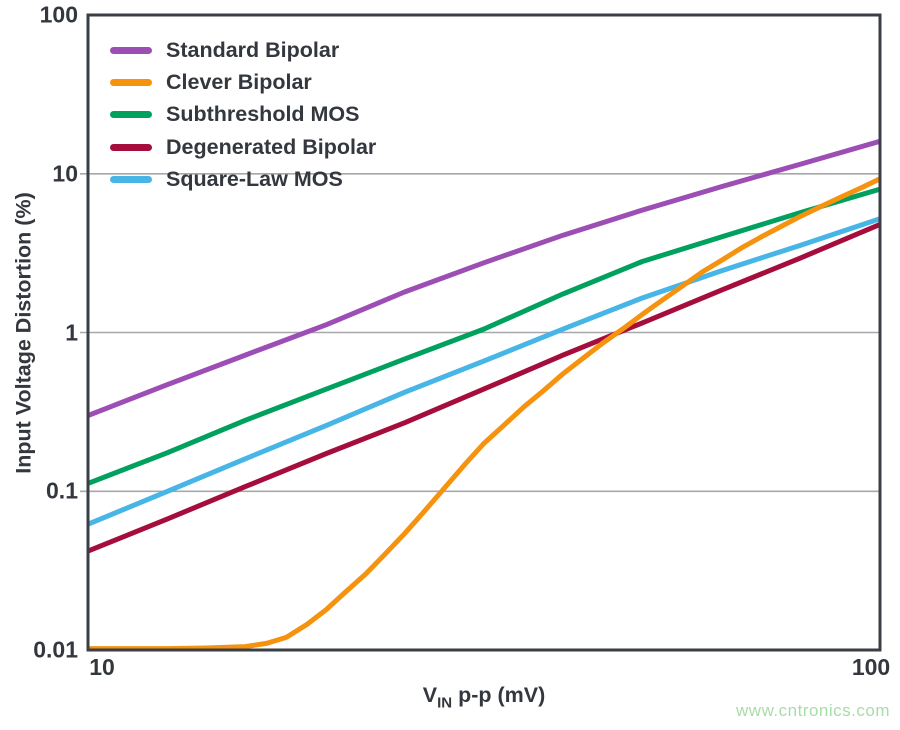 The height and width of the screenshot is (730, 900). Describe the element at coordinates (430, 695) in the screenshot. I see `x-axis-title-symbol: V` at that location.